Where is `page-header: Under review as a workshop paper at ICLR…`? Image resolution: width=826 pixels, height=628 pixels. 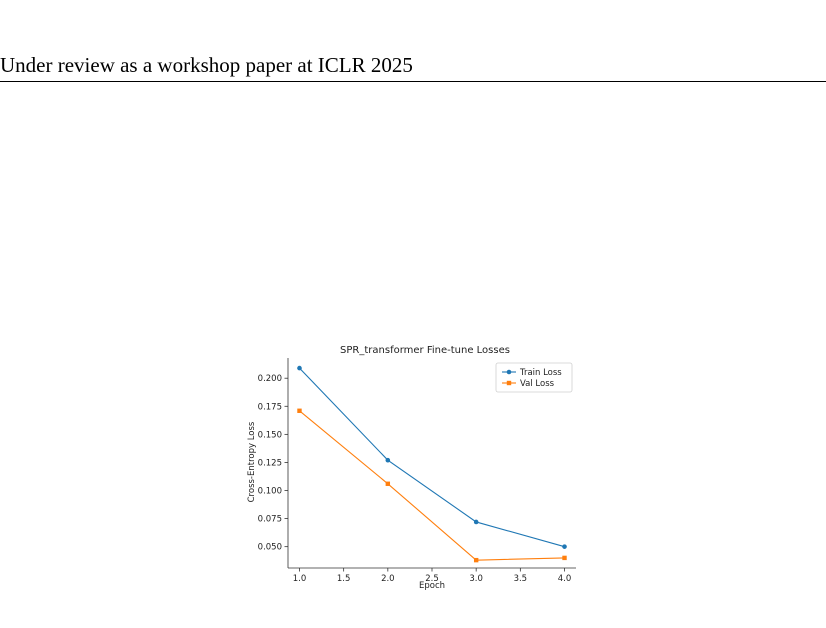 page-header: Under review as a workshop paper at ICLR… is located at coordinates (413, 67).